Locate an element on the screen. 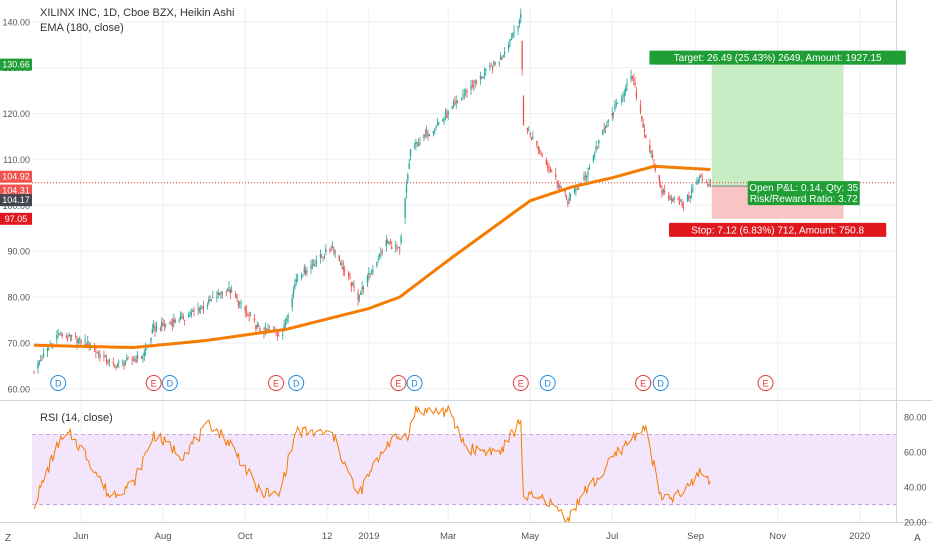  pnl-text: Open P&L: 0.14, Qty: 35 is located at coordinates (803, 188).